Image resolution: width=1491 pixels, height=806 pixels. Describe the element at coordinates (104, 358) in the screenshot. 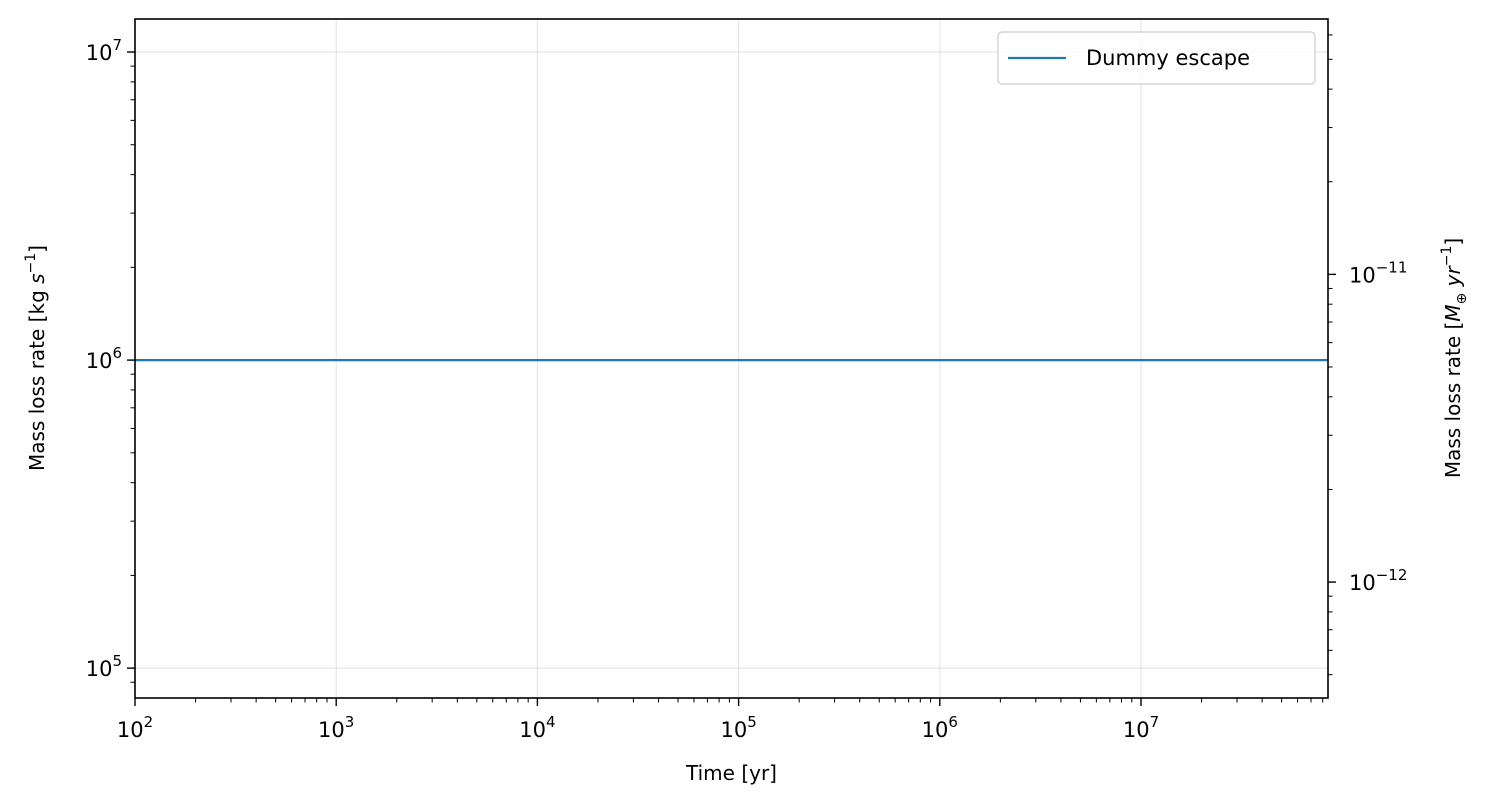

I see `y-tick-label: 10⁶` at that location.